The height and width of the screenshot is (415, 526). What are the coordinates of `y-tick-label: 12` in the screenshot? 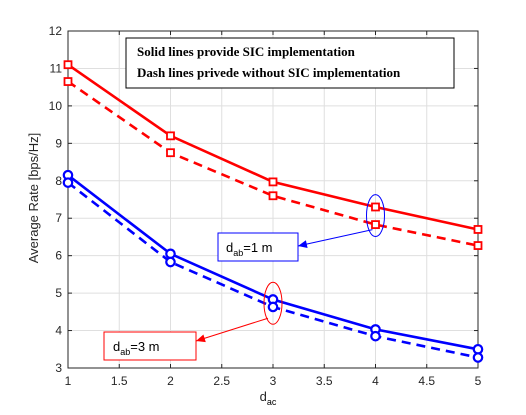 It's located at (56, 31).